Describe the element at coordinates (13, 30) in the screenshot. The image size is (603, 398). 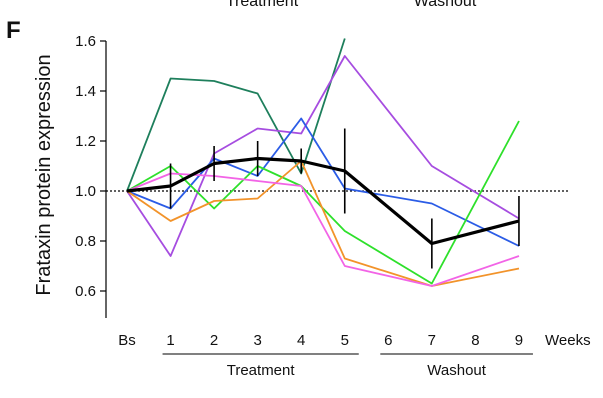
I see `panel-label: F` at that location.